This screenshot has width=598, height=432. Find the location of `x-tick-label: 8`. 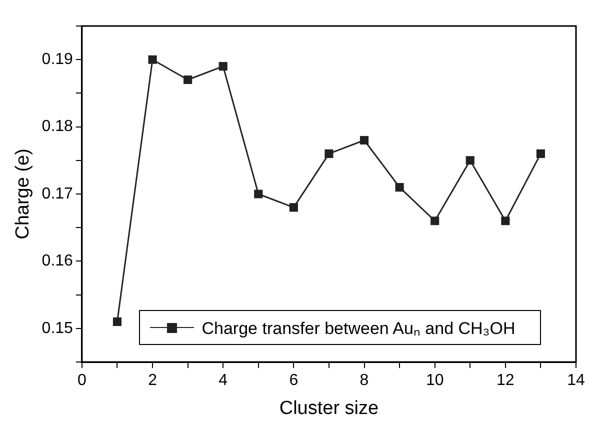

x-tick-label: 8 is located at coordinates (364, 381).